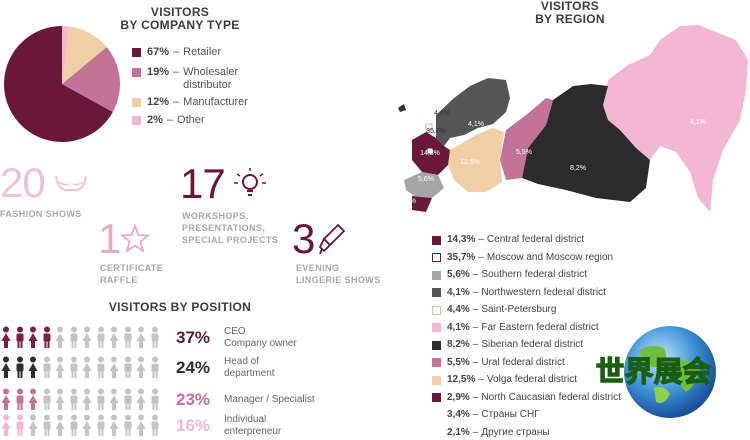 This screenshot has height=440, width=750. Describe the element at coordinates (158, 102) in the screenshot. I see `legend-pct: 12%` at that location.